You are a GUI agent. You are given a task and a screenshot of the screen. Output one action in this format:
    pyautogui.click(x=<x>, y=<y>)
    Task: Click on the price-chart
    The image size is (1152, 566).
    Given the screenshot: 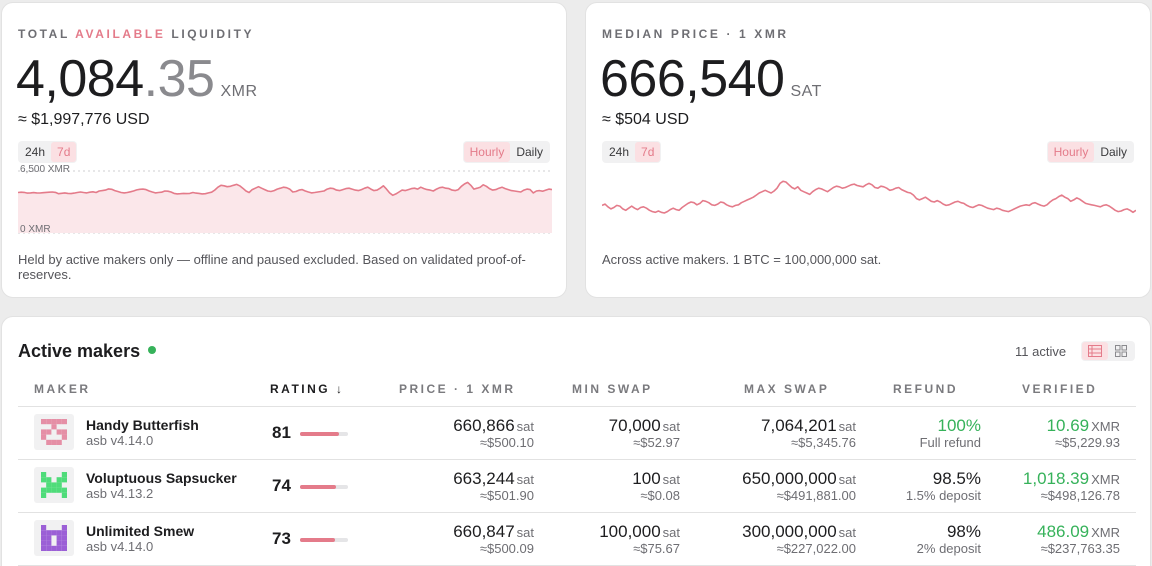 What is the action you would take?
    pyautogui.click(x=869, y=197)
    